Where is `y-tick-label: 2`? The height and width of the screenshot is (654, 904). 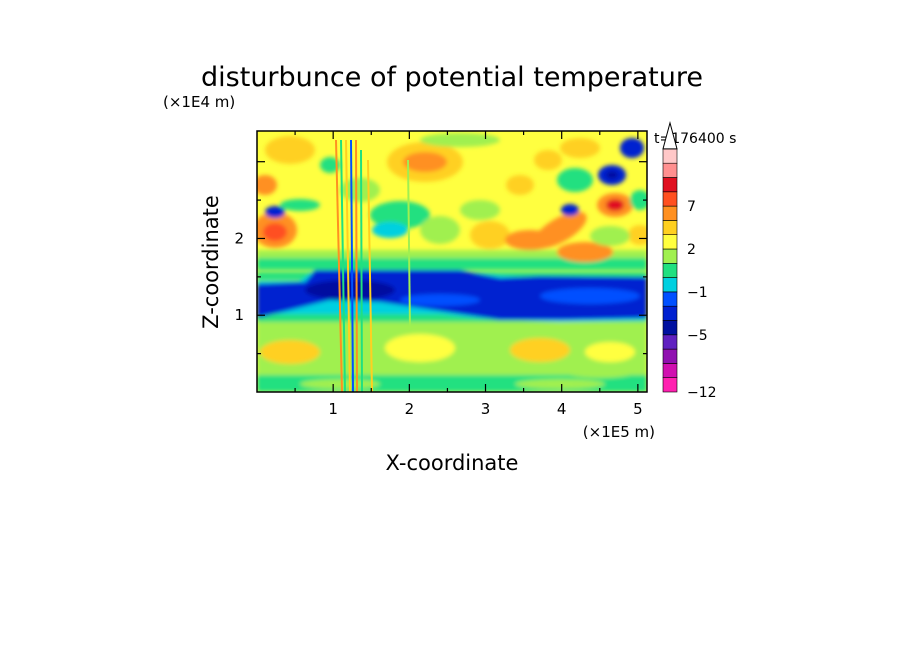
y-tick-label: 2 is located at coordinates (239, 238).